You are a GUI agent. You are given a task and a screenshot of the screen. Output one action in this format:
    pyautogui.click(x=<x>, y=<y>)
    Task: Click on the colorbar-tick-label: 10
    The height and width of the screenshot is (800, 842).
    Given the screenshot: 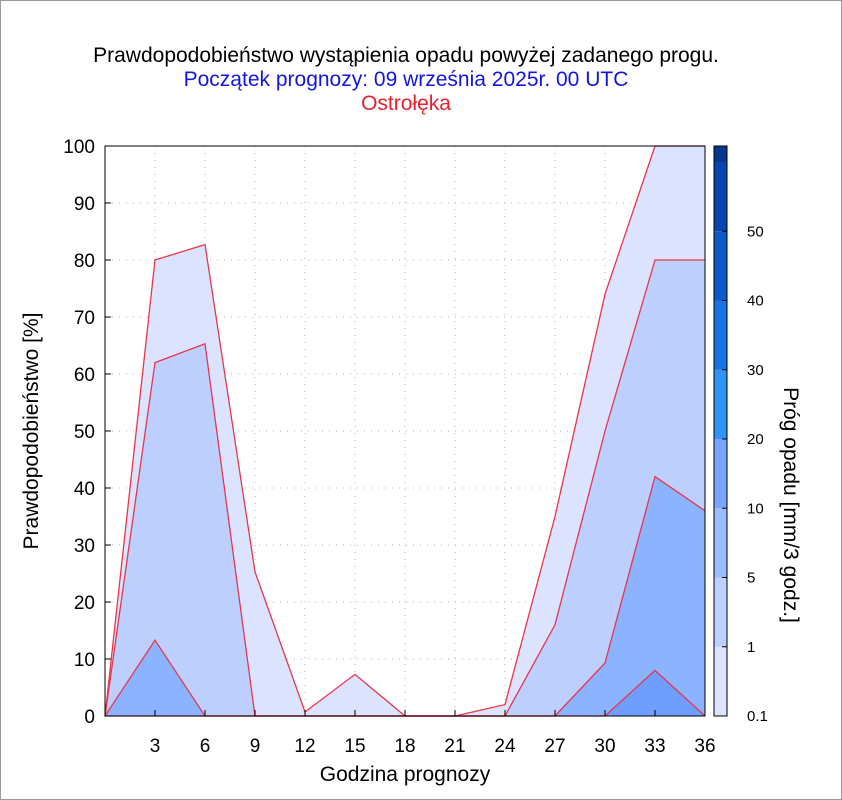 What is the action you would take?
    pyautogui.click(x=755, y=508)
    